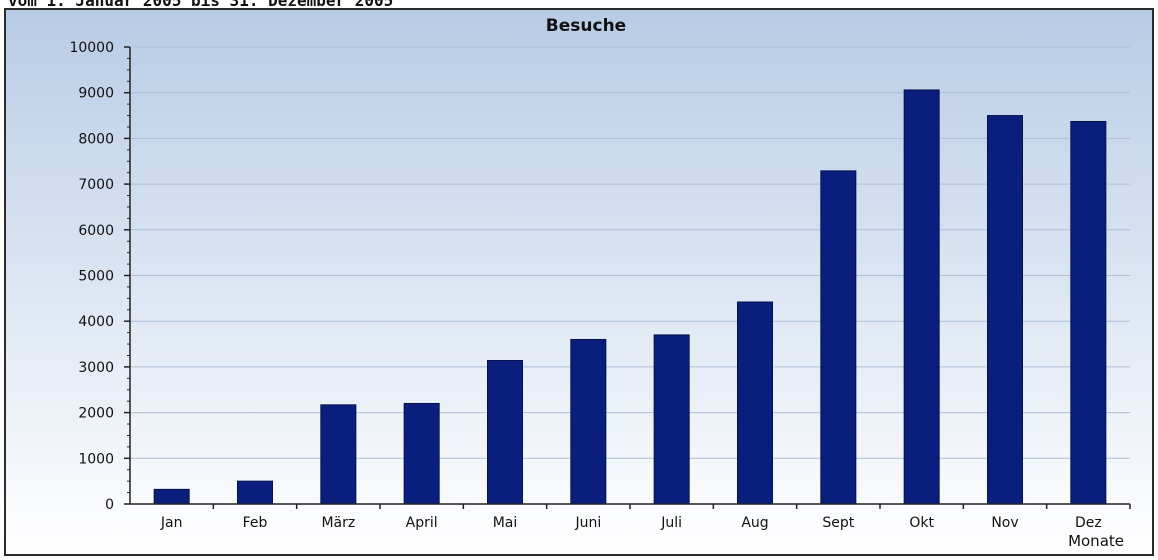 This screenshot has height=560, width=1158. Describe the element at coordinates (96, 231) in the screenshot. I see `y-tick-label-6000: 6000` at that location.